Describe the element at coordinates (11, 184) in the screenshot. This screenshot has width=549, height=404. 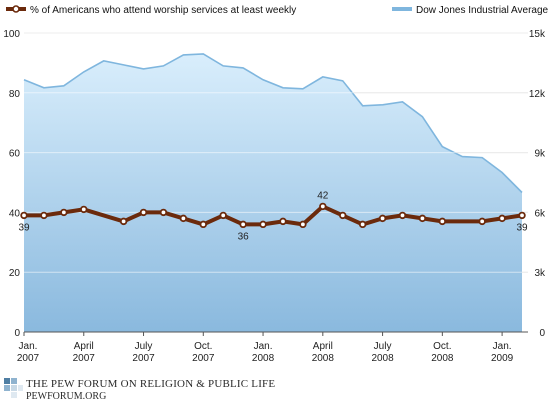
I see `left-axis: 0 20 40 60 80 100` at that location.